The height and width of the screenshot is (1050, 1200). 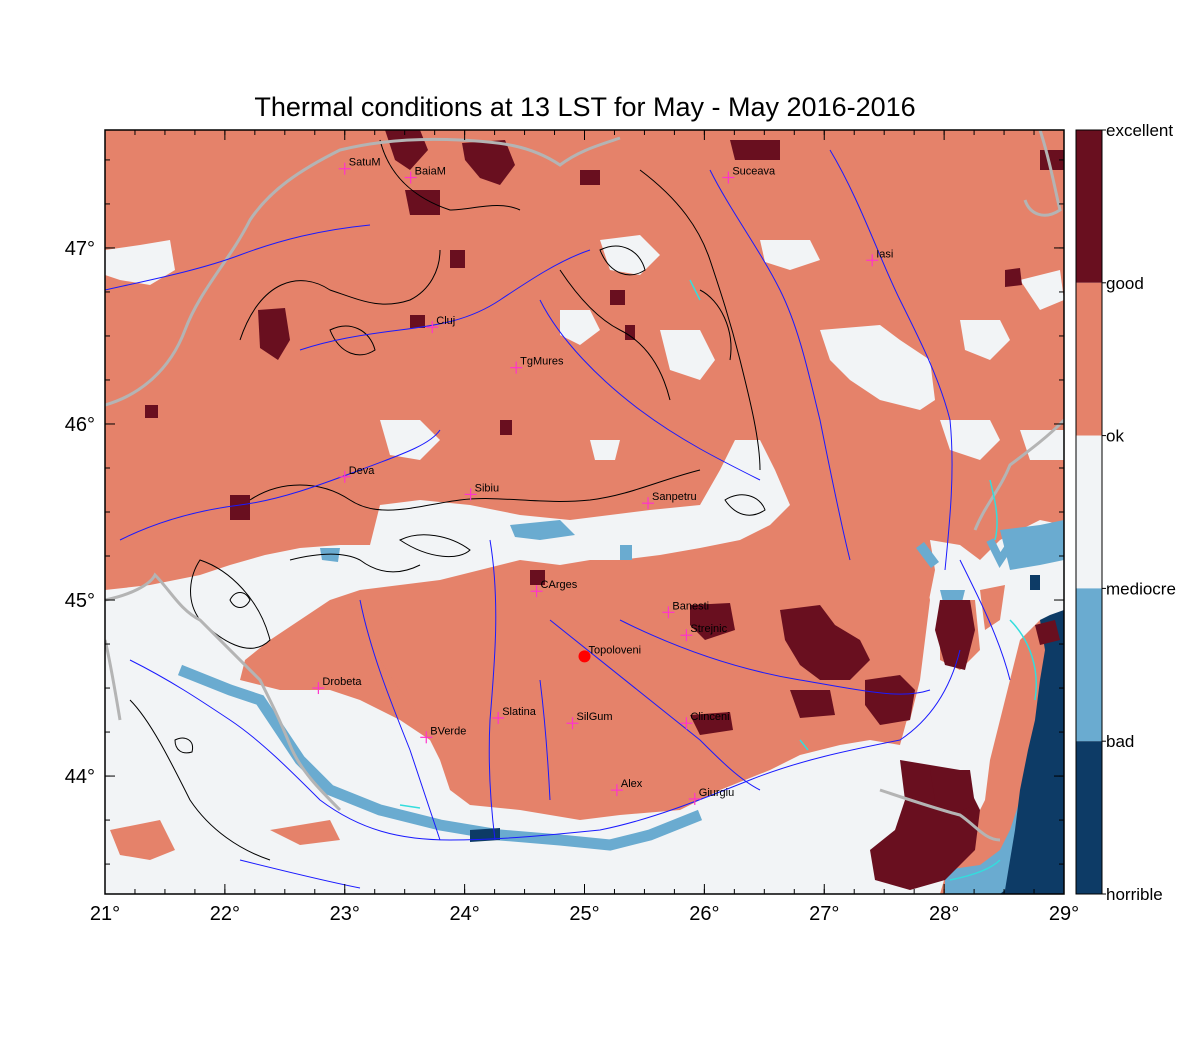 I want to click on x-tick-label: 26°, so click(x=704, y=914).